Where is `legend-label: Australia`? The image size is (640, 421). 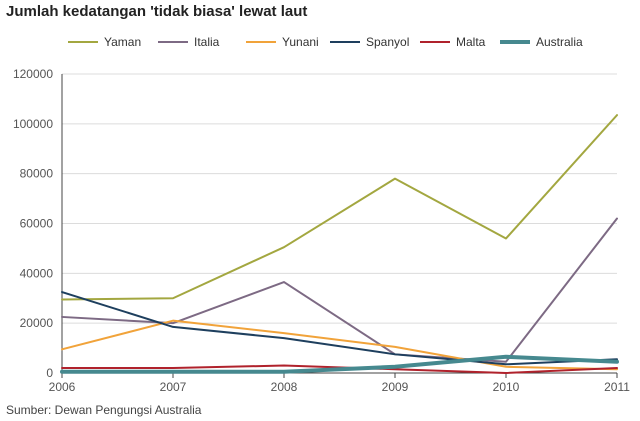 legend-label: Australia is located at coordinates (559, 42).